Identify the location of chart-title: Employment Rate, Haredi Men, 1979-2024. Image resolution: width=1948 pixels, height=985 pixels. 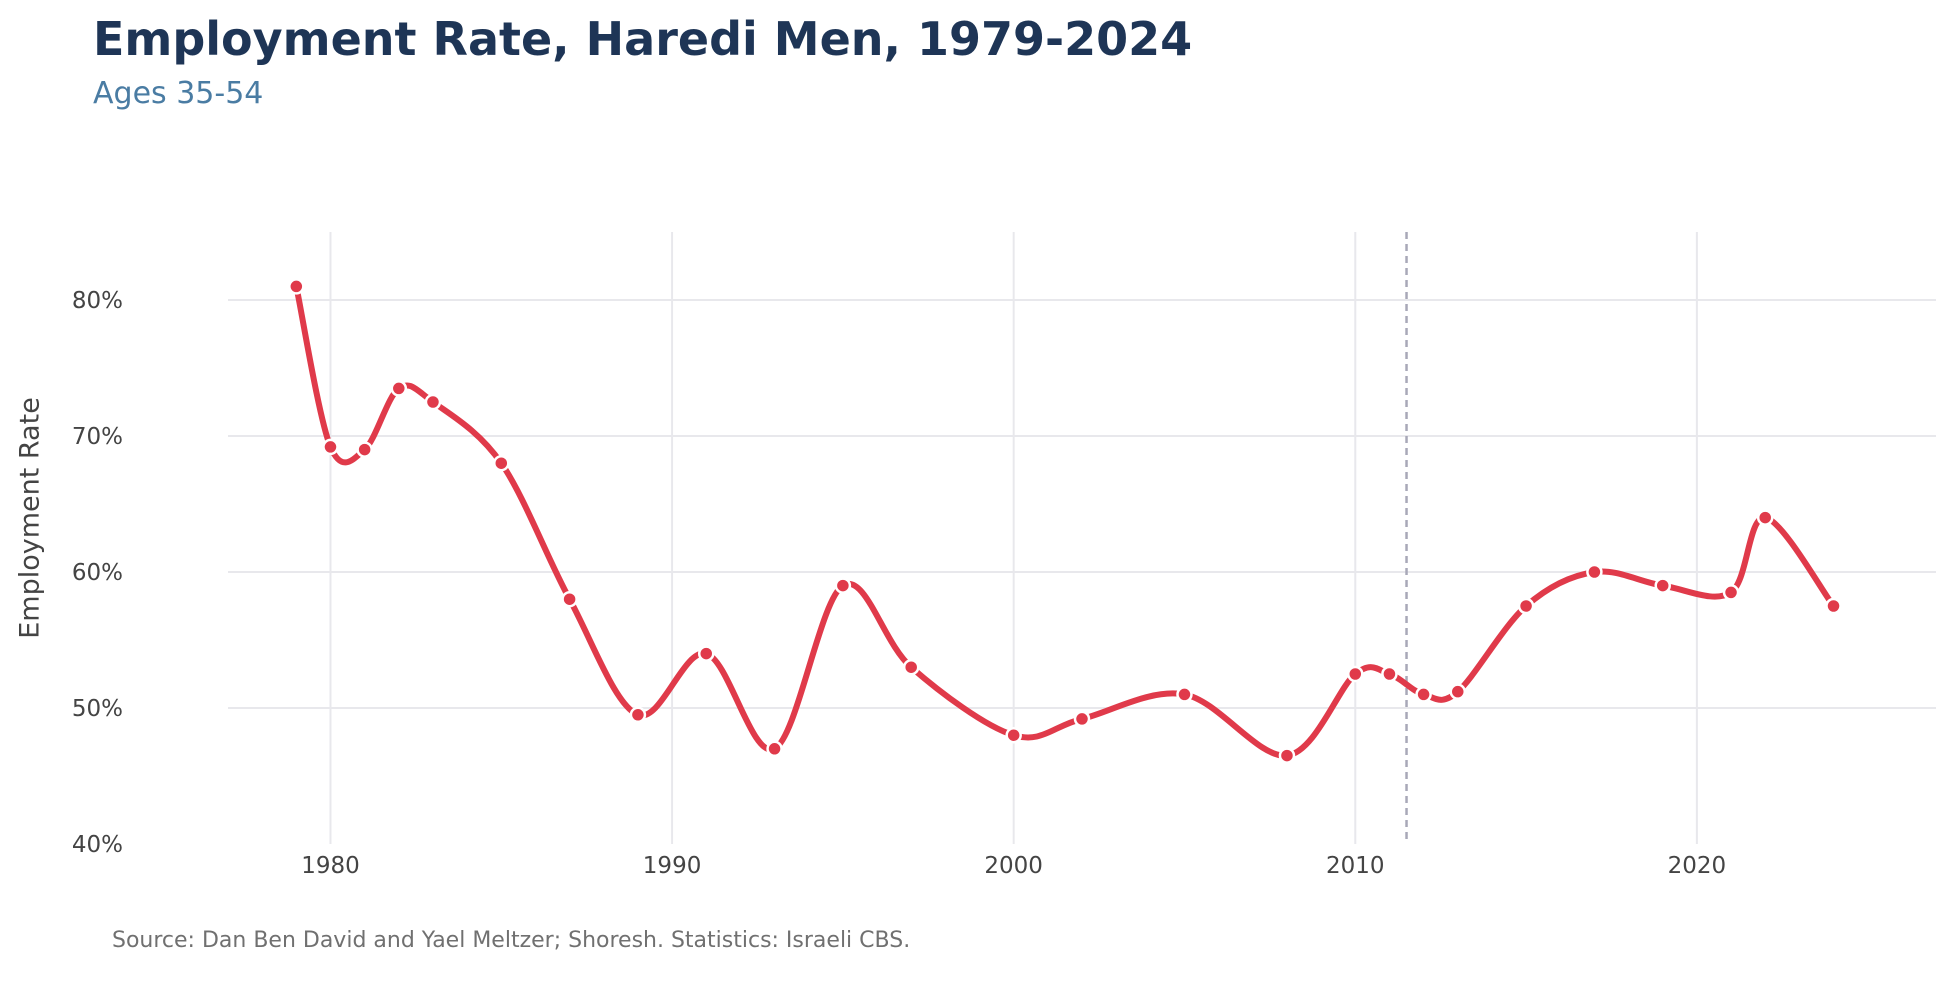
(643, 39).